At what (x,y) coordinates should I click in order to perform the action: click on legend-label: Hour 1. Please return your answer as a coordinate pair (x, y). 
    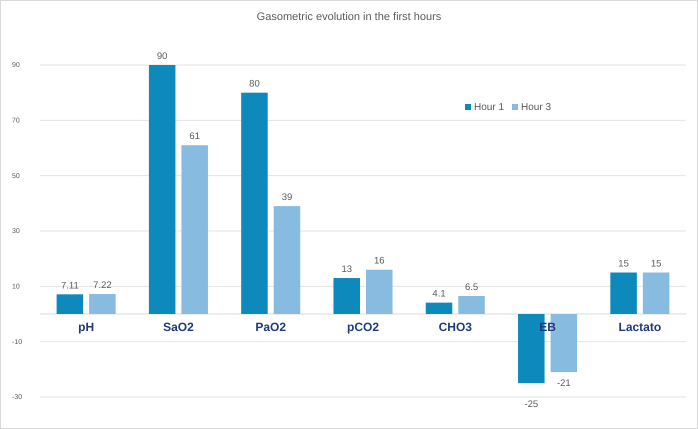
    Looking at the image, I should click on (489, 107).